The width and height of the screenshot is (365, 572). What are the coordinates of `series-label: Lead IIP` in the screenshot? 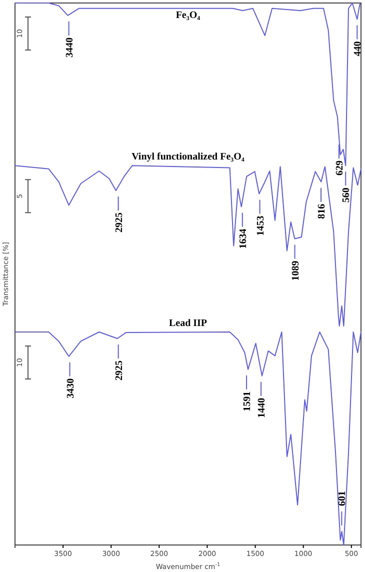 It's located at (188, 323).